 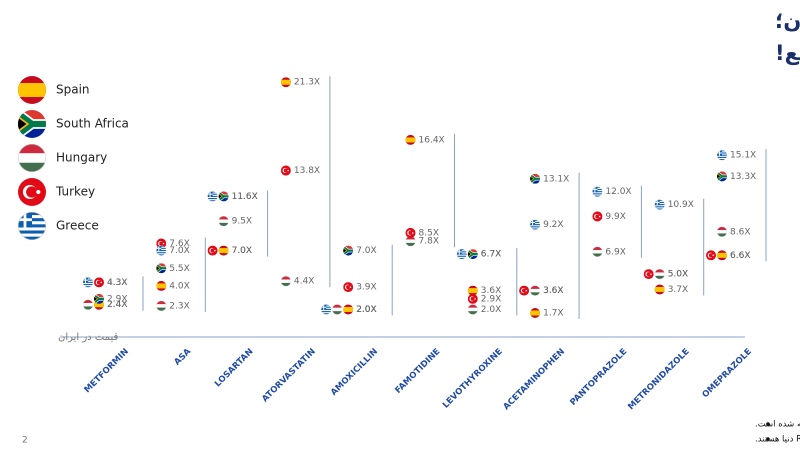 I want to click on category-label: OMEPRAZOLE, so click(x=727, y=373).